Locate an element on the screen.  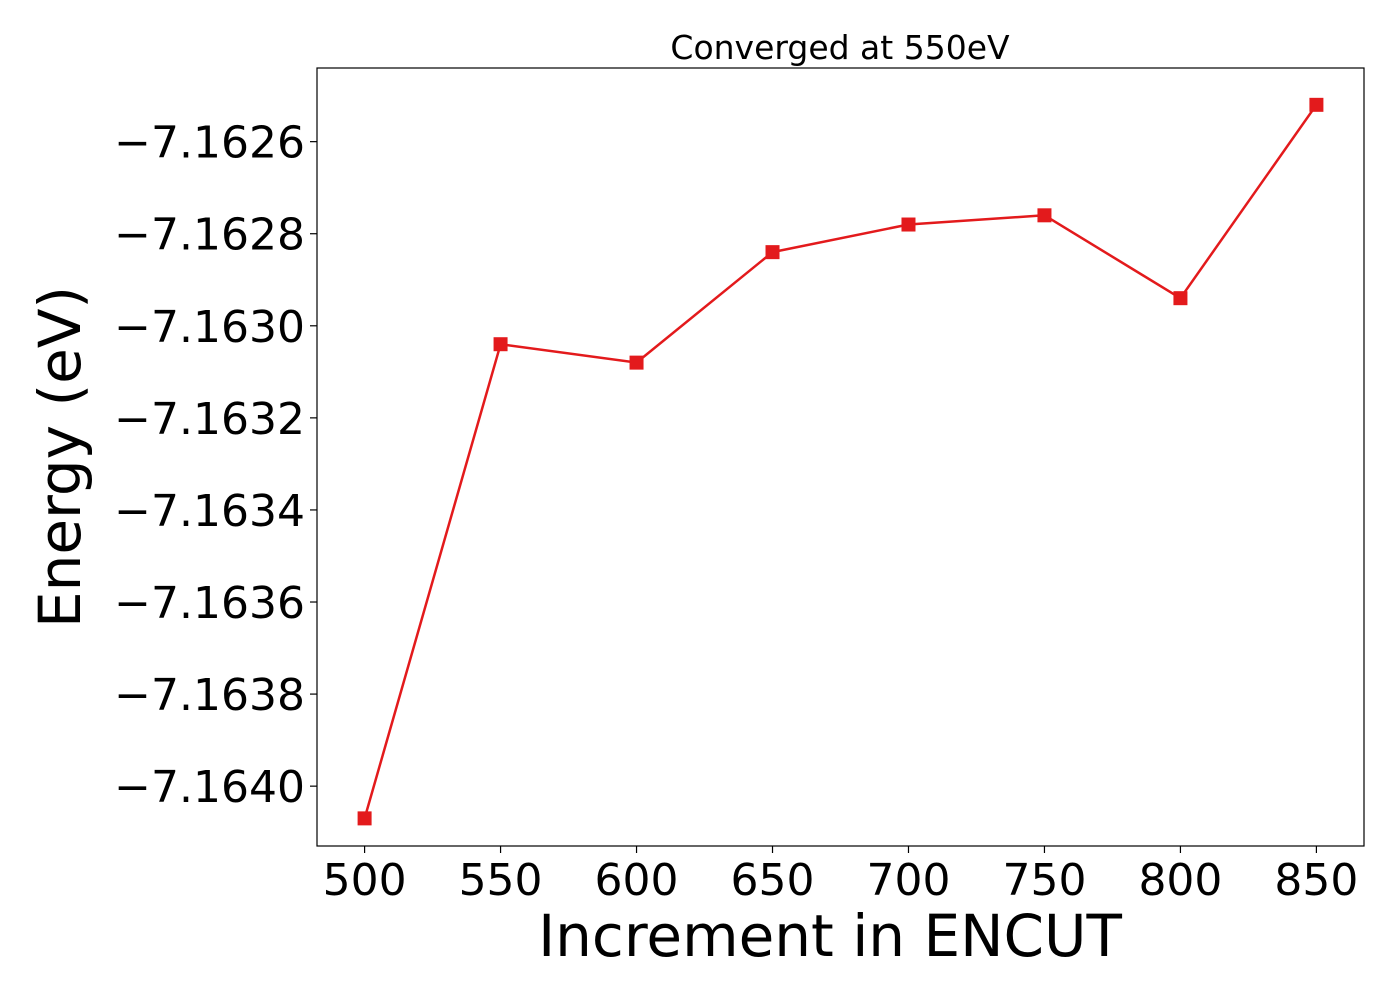
x-tick-label: 550 is located at coordinates (501, 880).